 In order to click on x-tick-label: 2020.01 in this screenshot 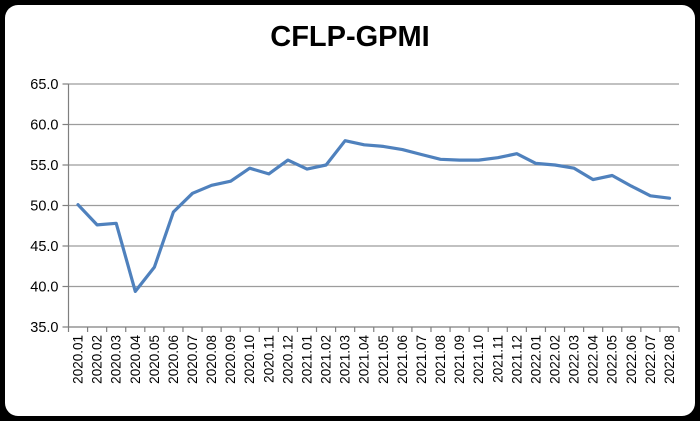, I will do `click(78, 359)`.